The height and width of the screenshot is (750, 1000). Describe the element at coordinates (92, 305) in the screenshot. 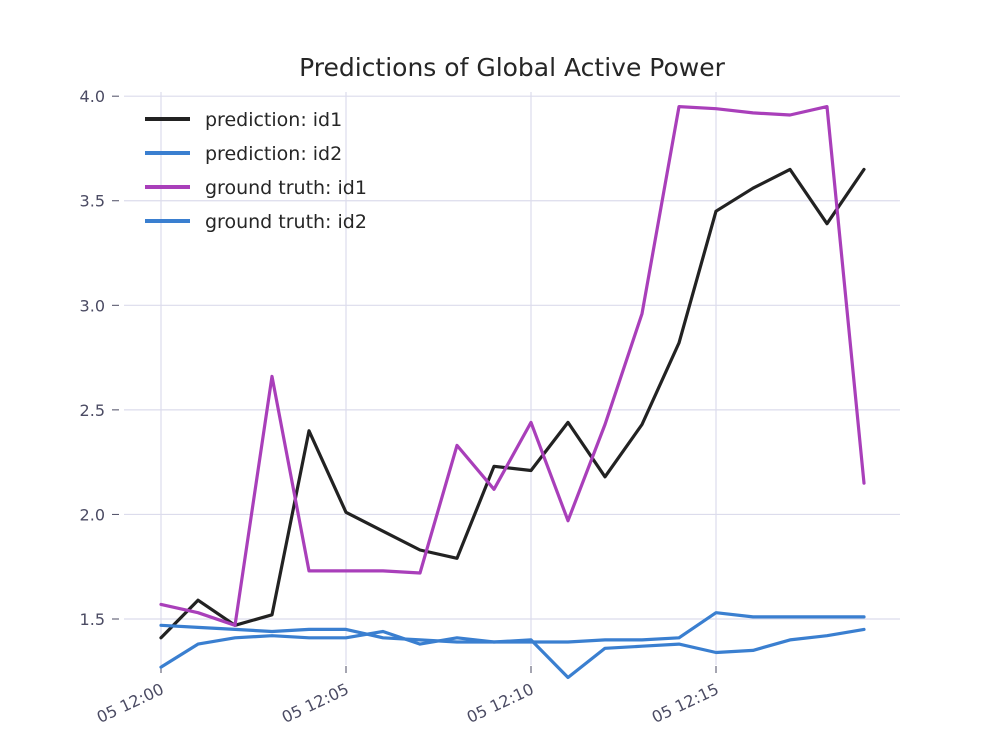

I see `y-tick-label: 3.0` at that location.